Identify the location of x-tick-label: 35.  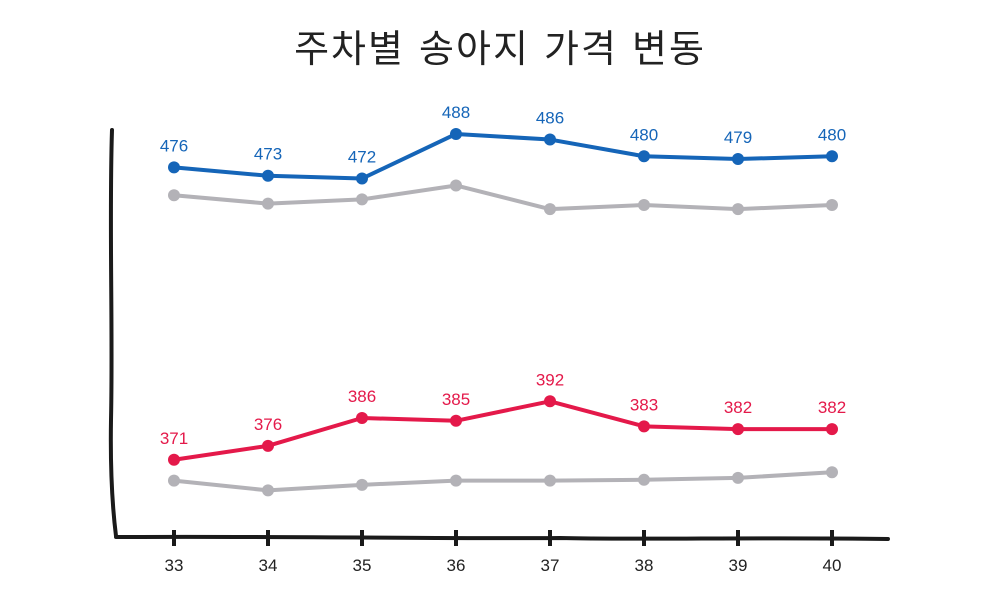
(362, 565).